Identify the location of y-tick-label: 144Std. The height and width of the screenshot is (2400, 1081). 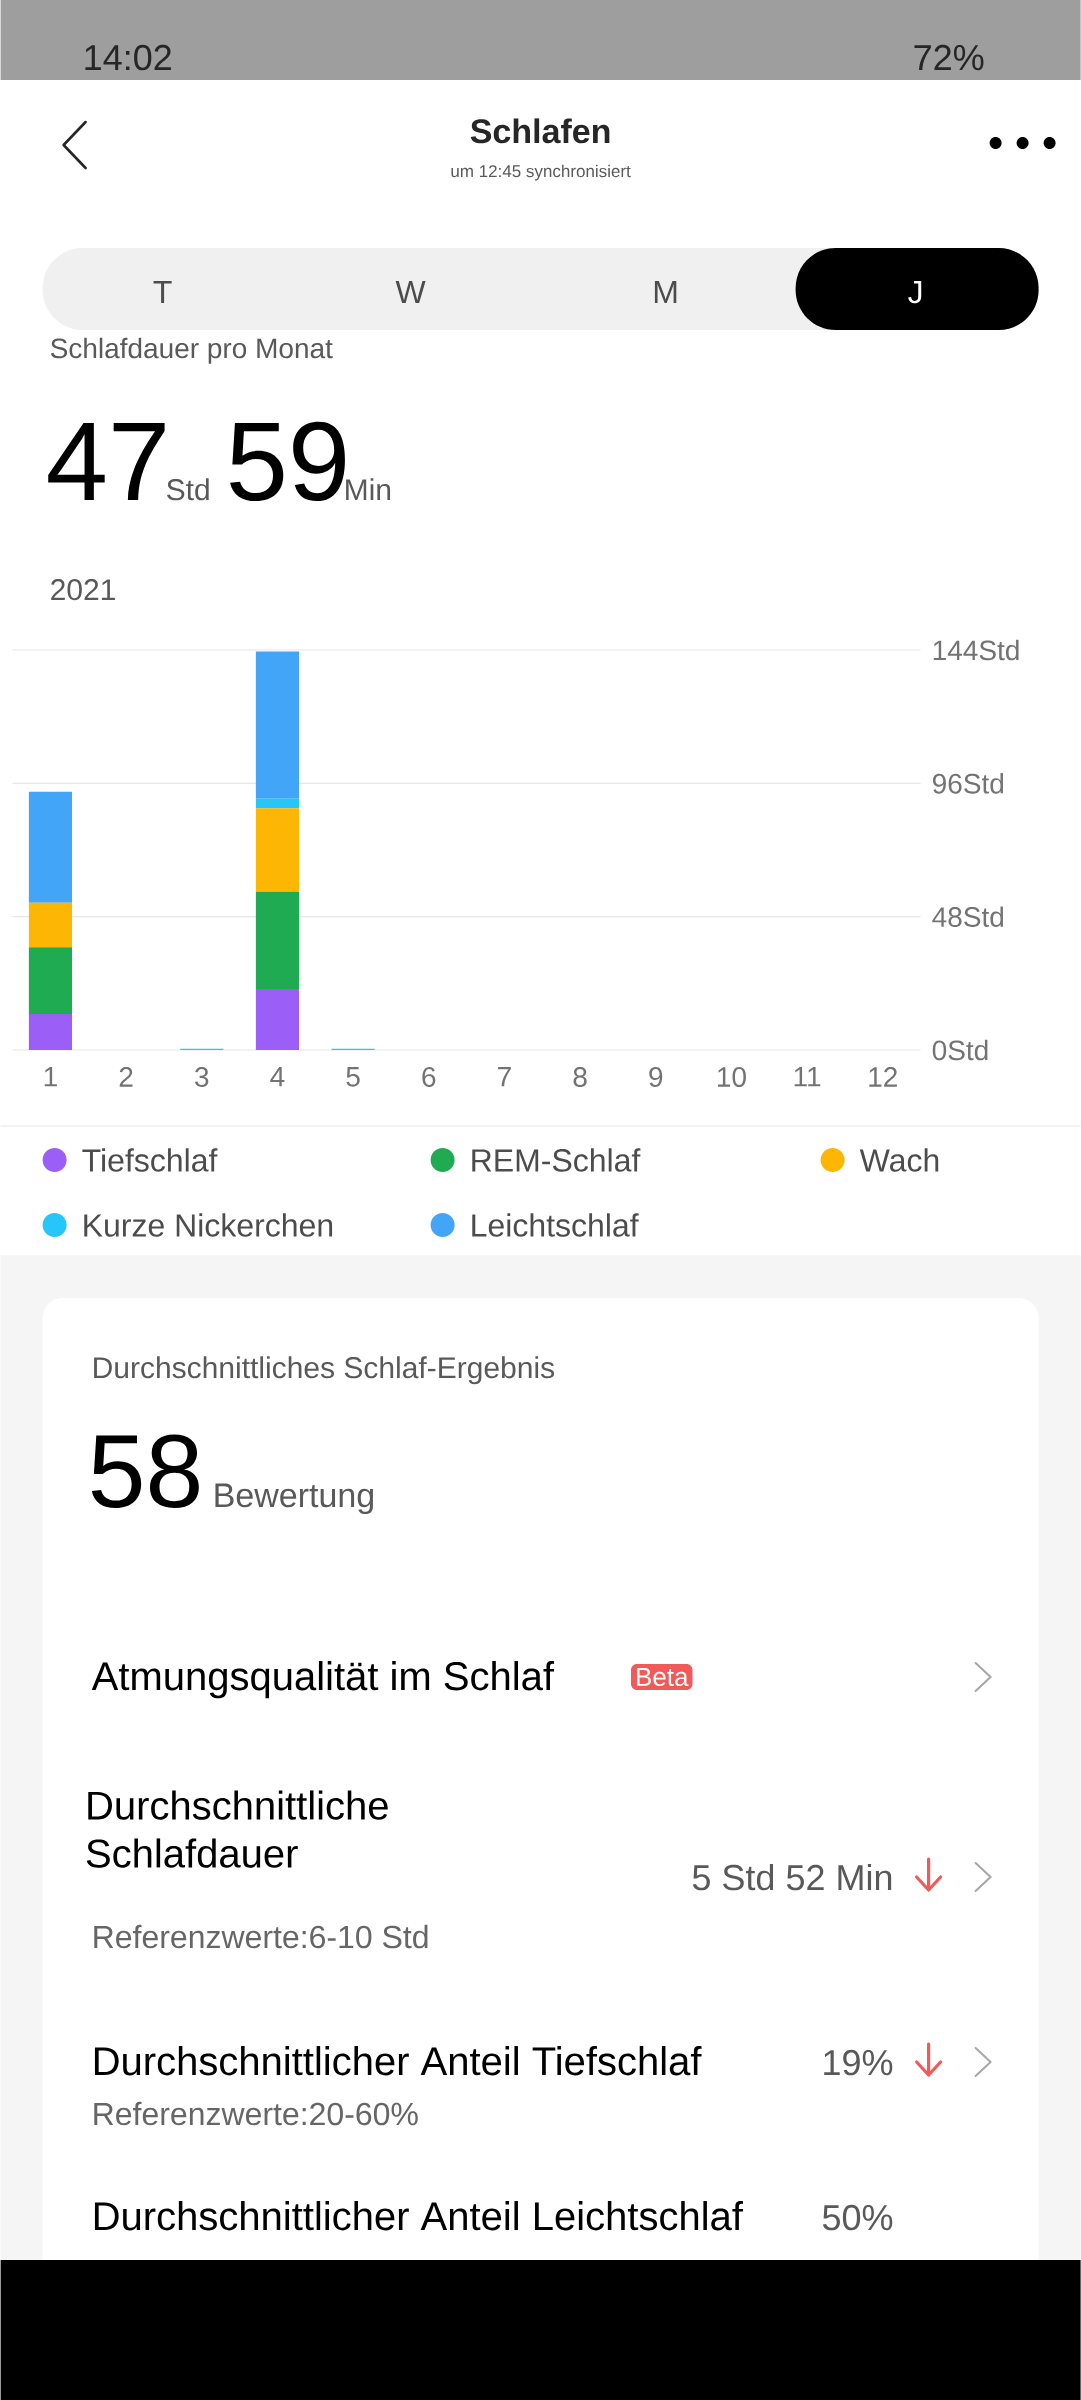
(976, 650).